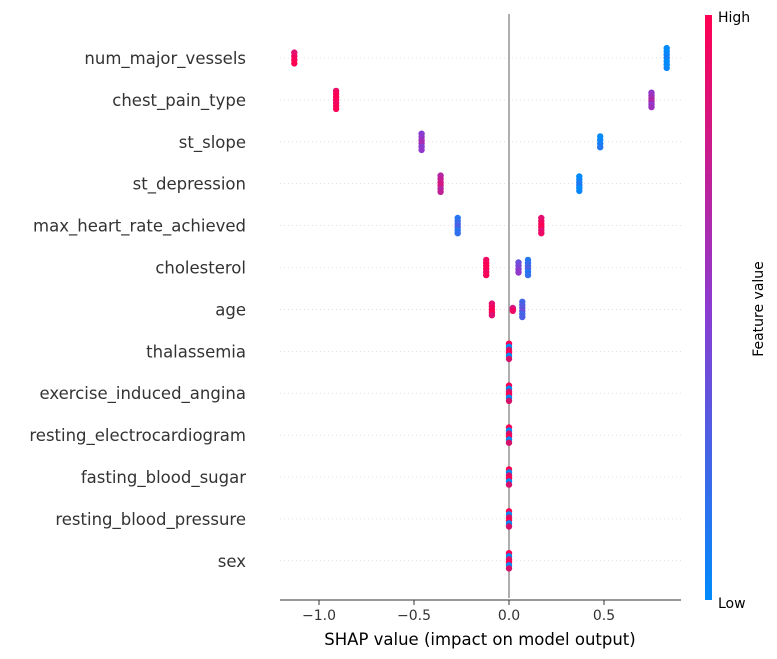  Describe the element at coordinates (163, 478) in the screenshot. I see `feature-label: fasting_blood_sugar` at that location.